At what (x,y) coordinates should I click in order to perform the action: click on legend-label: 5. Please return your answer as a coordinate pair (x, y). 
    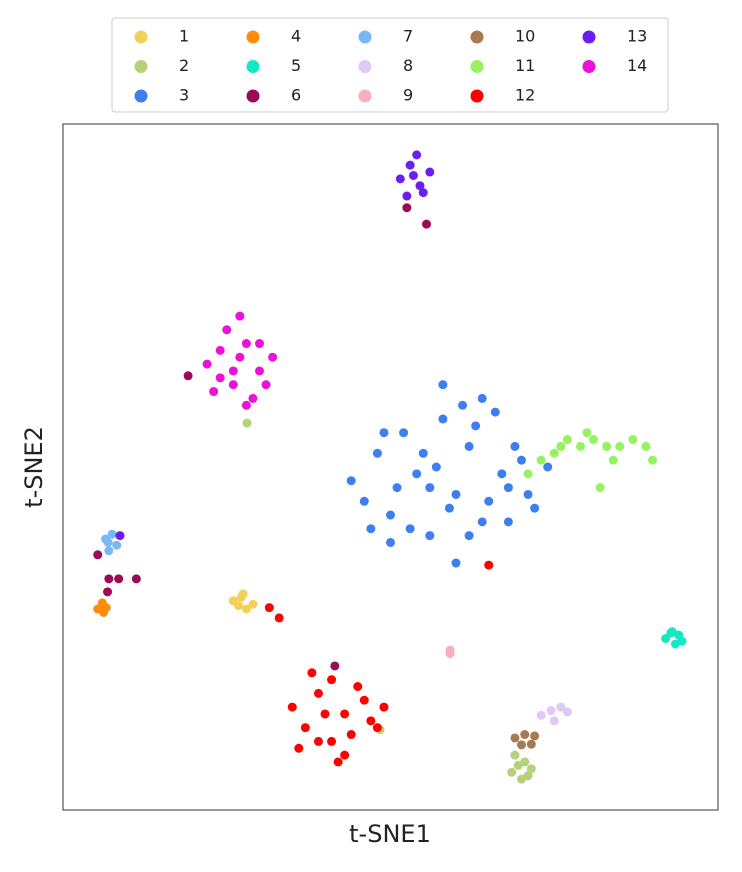
    Looking at the image, I should click on (296, 65).